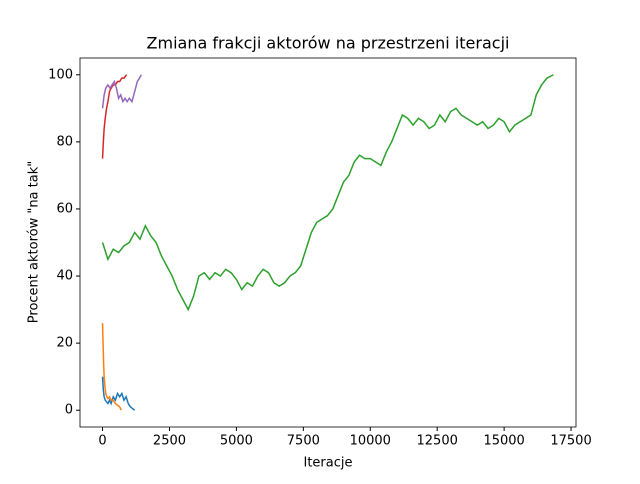  What do you see at coordinates (60, 74) in the screenshot?
I see `y-tick-label: 100` at bounding box center [60, 74].